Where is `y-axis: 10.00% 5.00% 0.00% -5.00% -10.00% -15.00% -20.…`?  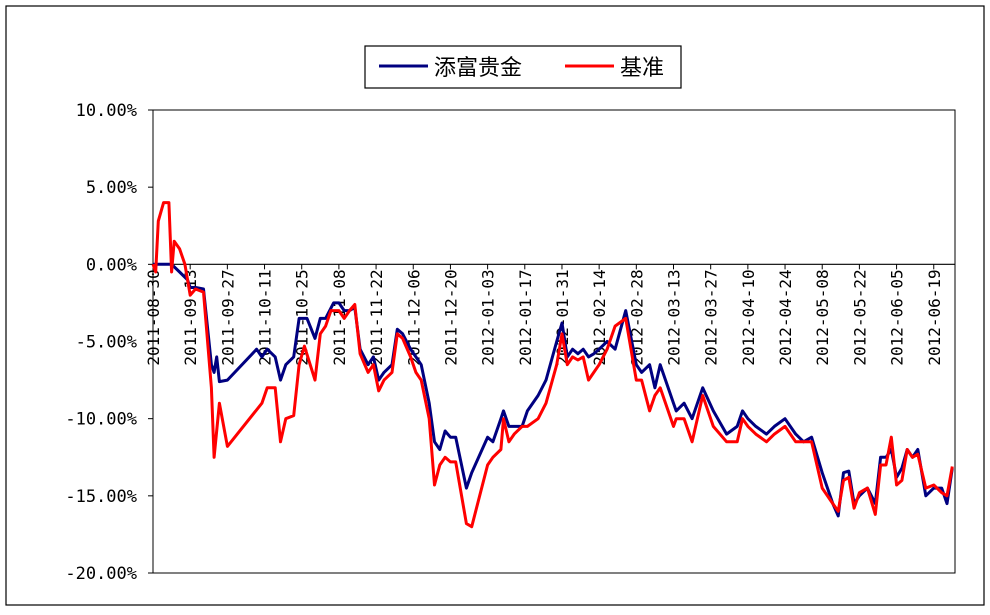 y-axis: 10.00% 5.00% 0.00% -5.00% -10.00% -15.00% -20.… is located at coordinates (109, 342).